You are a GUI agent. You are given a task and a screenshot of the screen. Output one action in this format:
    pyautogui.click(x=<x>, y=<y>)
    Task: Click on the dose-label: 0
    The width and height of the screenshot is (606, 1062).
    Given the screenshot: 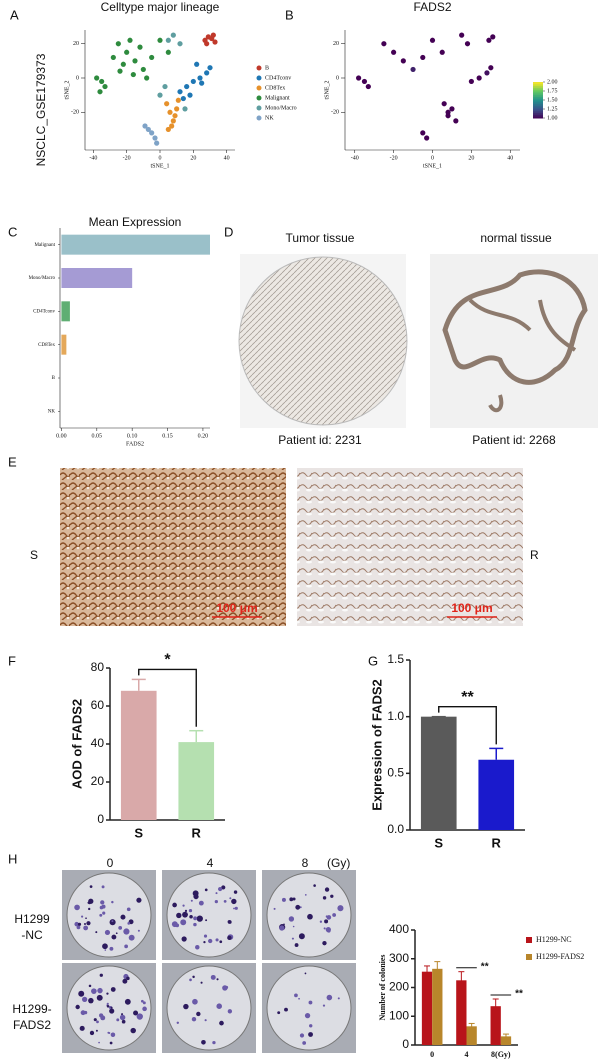 What is the action you would take?
    pyautogui.click(x=110, y=863)
    